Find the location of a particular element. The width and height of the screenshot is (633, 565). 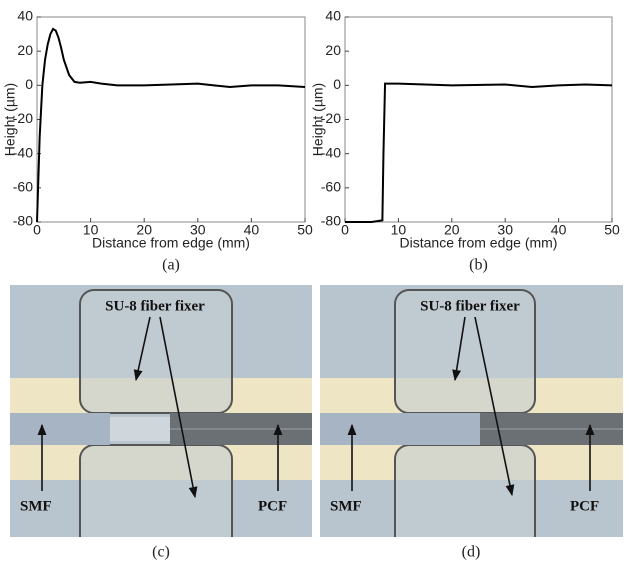

caption: (c) is located at coordinates (161, 552).